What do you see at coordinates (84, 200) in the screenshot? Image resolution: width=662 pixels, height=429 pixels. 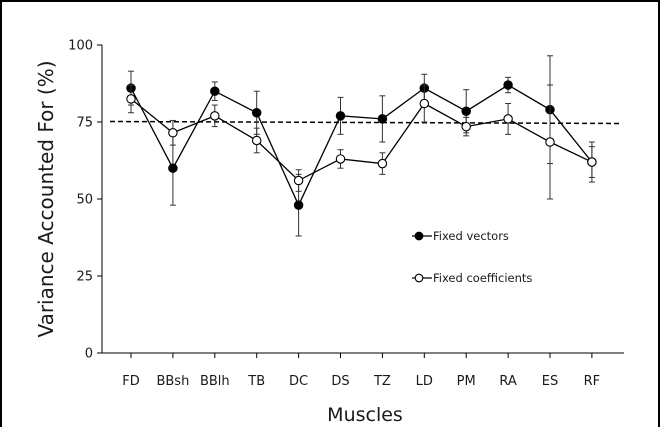 I see `y-tick-label: 50` at bounding box center [84, 200].